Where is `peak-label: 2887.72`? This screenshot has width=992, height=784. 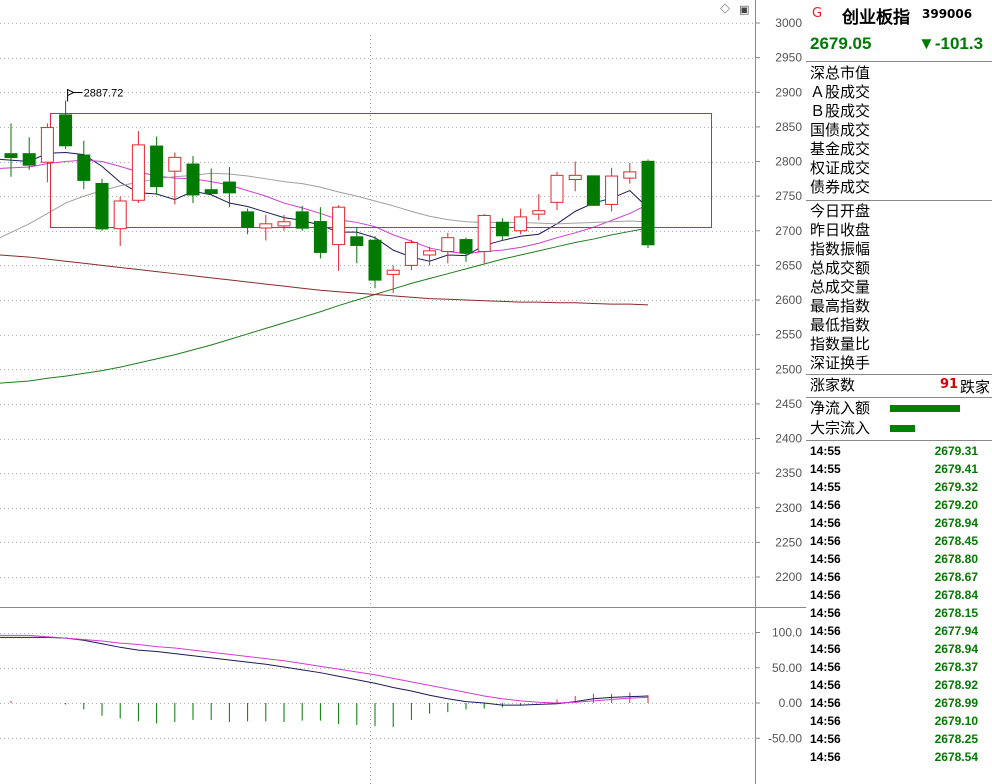 peak-label: 2887.72 is located at coordinates (104, 94).